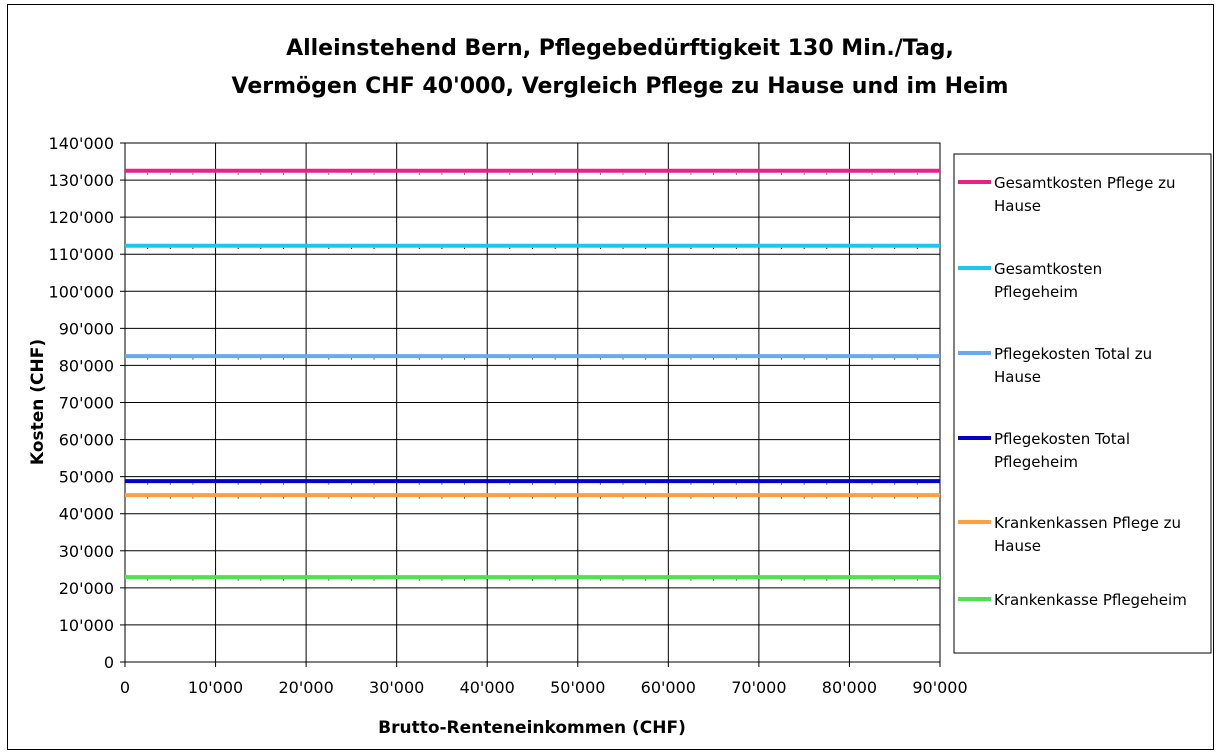  I want to click on x-tick-label: 60'000, so click(668, 687).